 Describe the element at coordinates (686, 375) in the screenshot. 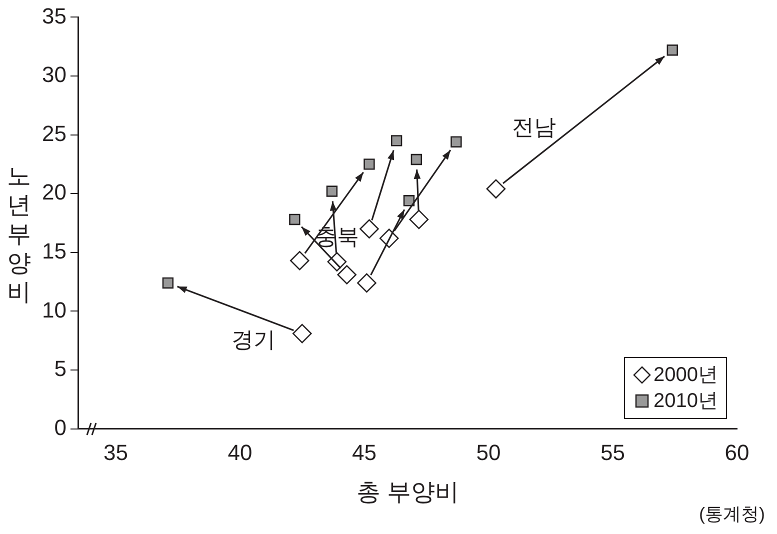

I see `legend-label: 2000년` at that location.